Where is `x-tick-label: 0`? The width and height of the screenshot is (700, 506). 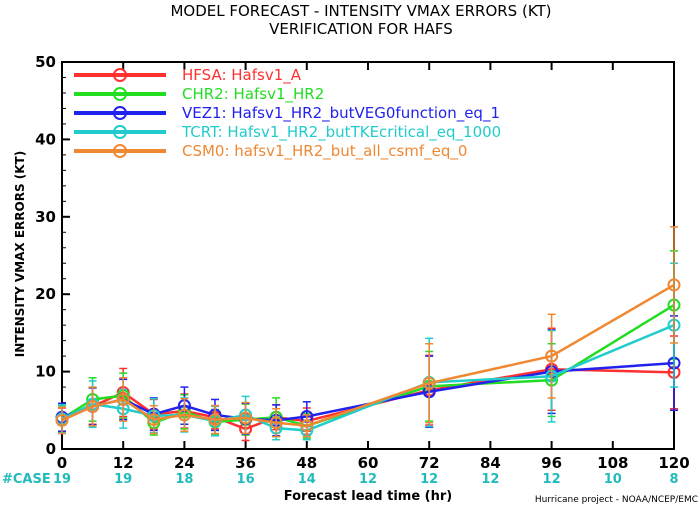 x-tick-label: 0 is located at coordinates (62, 463).